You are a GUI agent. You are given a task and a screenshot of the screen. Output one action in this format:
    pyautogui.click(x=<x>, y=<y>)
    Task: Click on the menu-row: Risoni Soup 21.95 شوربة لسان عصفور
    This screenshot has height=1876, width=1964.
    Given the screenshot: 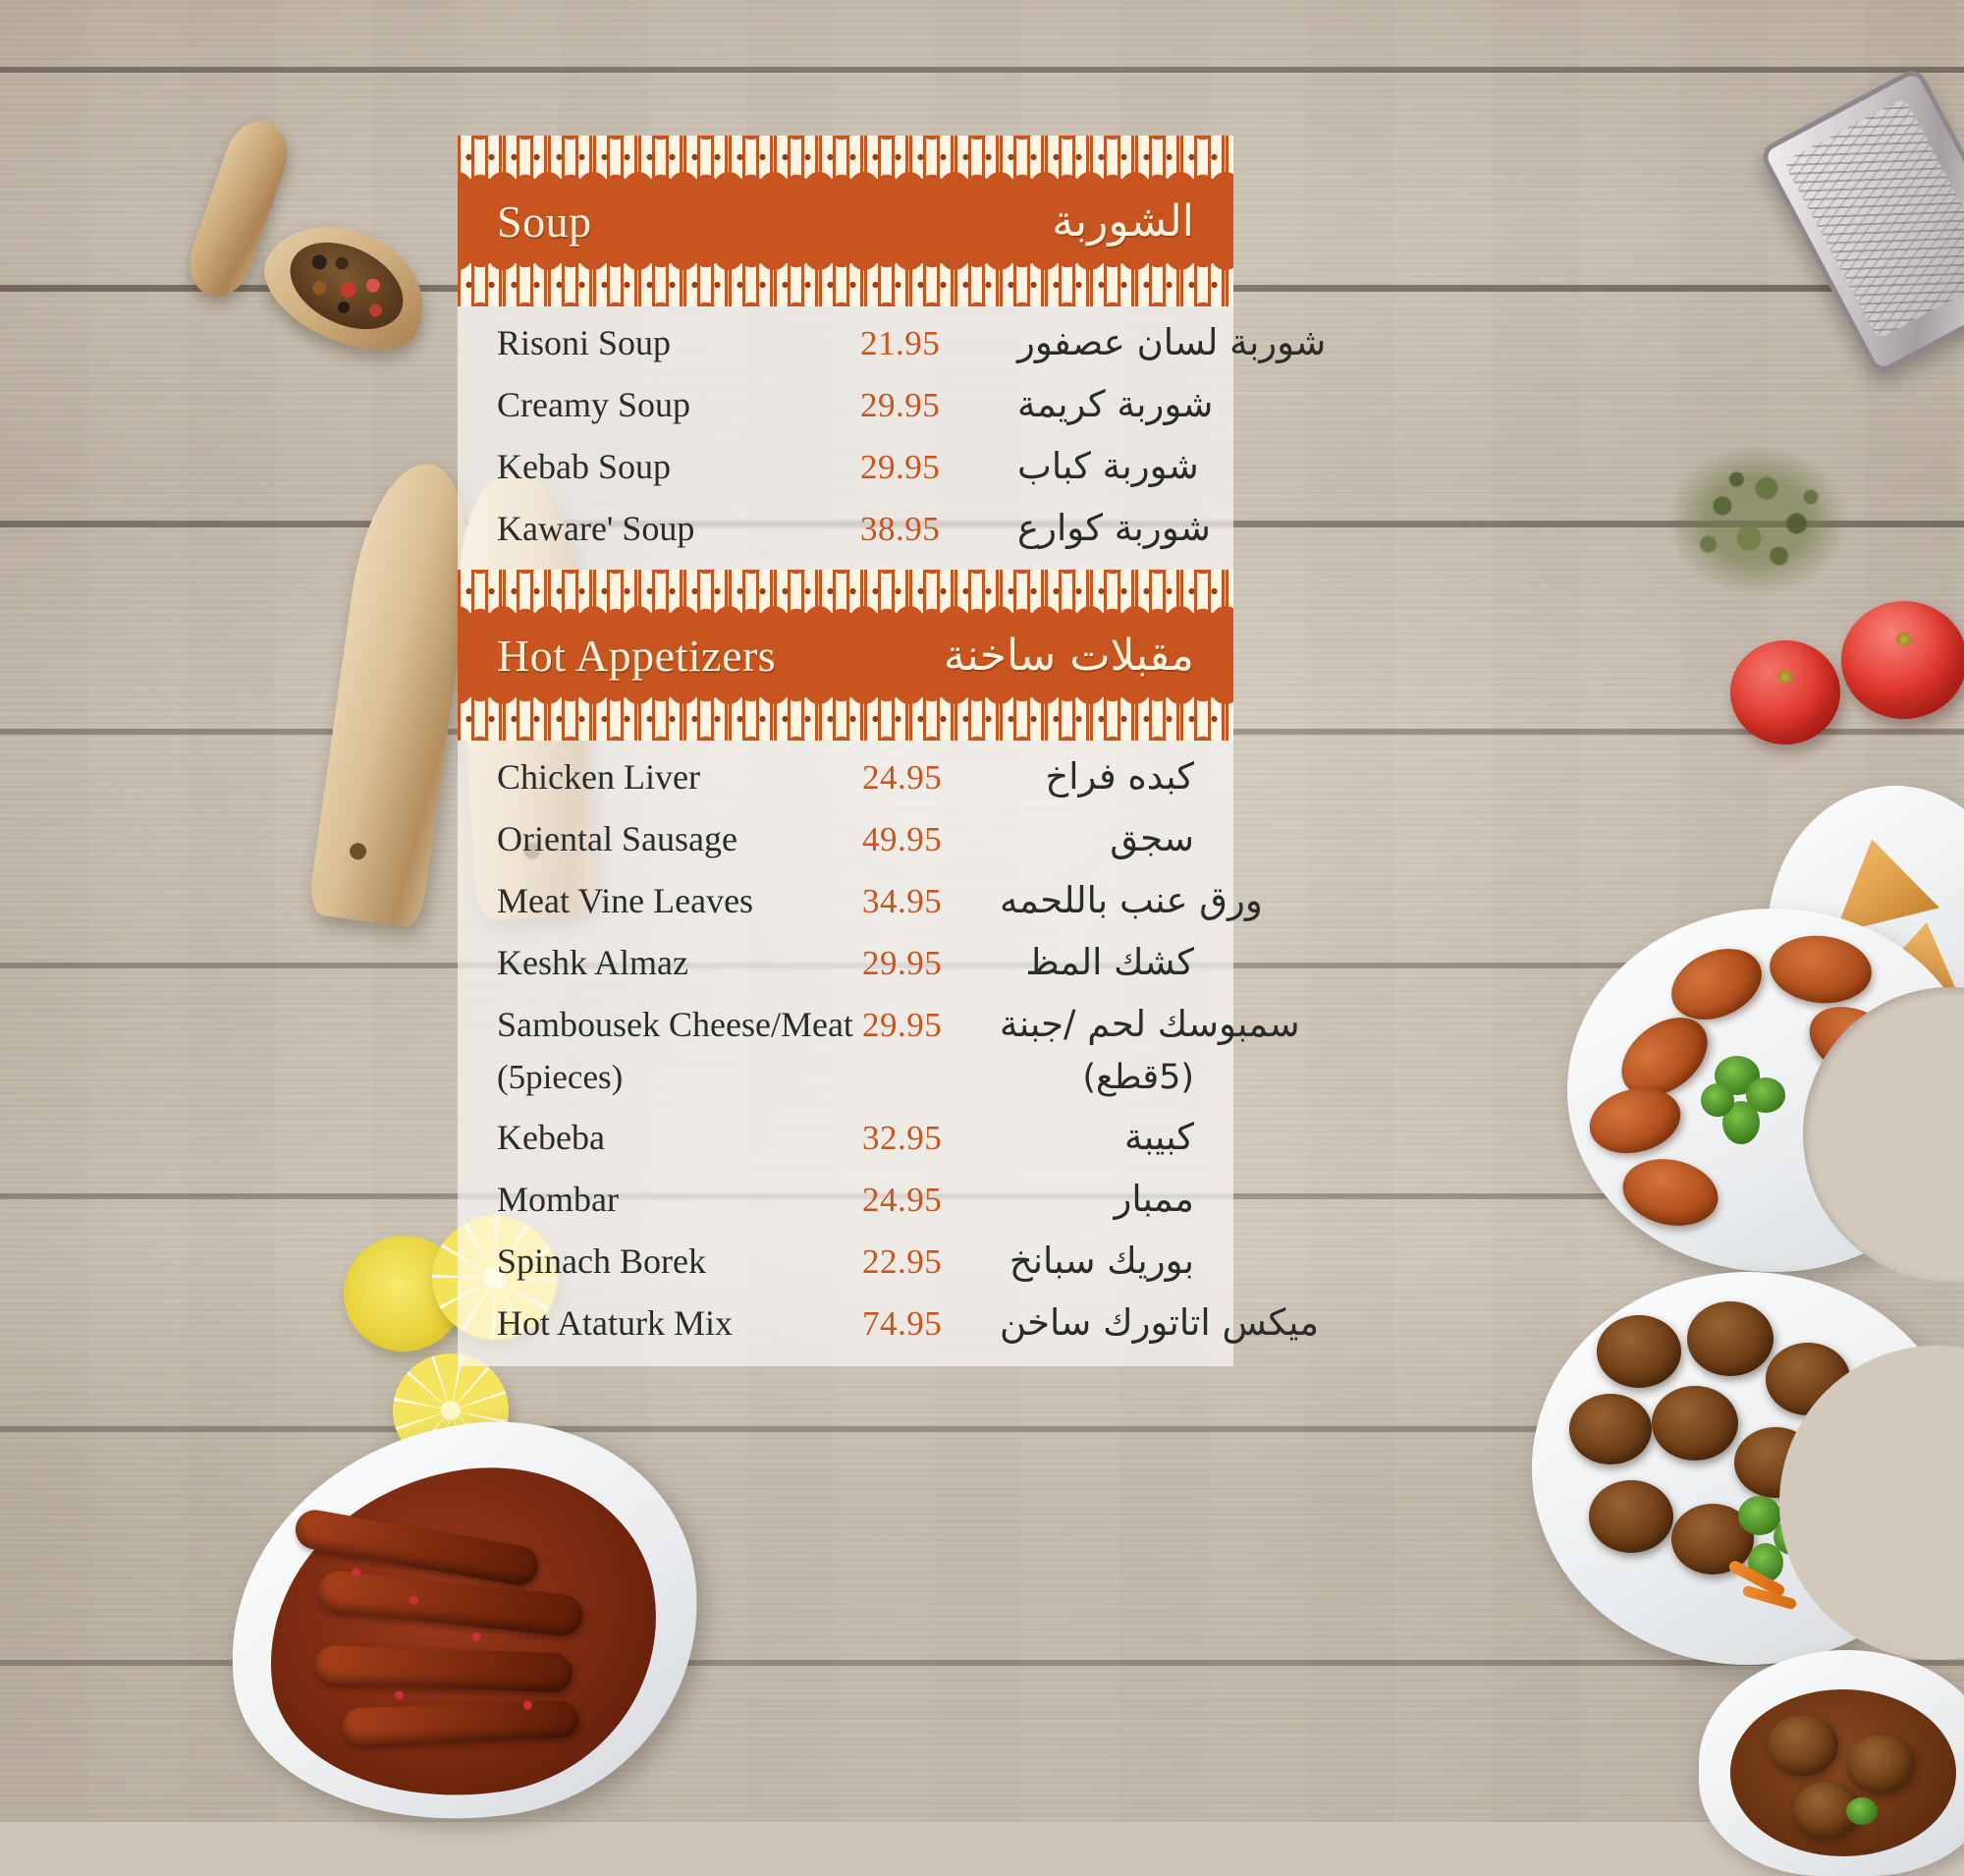 What is the action you would take?
    pyautogui.click(x=892, y=341)
    